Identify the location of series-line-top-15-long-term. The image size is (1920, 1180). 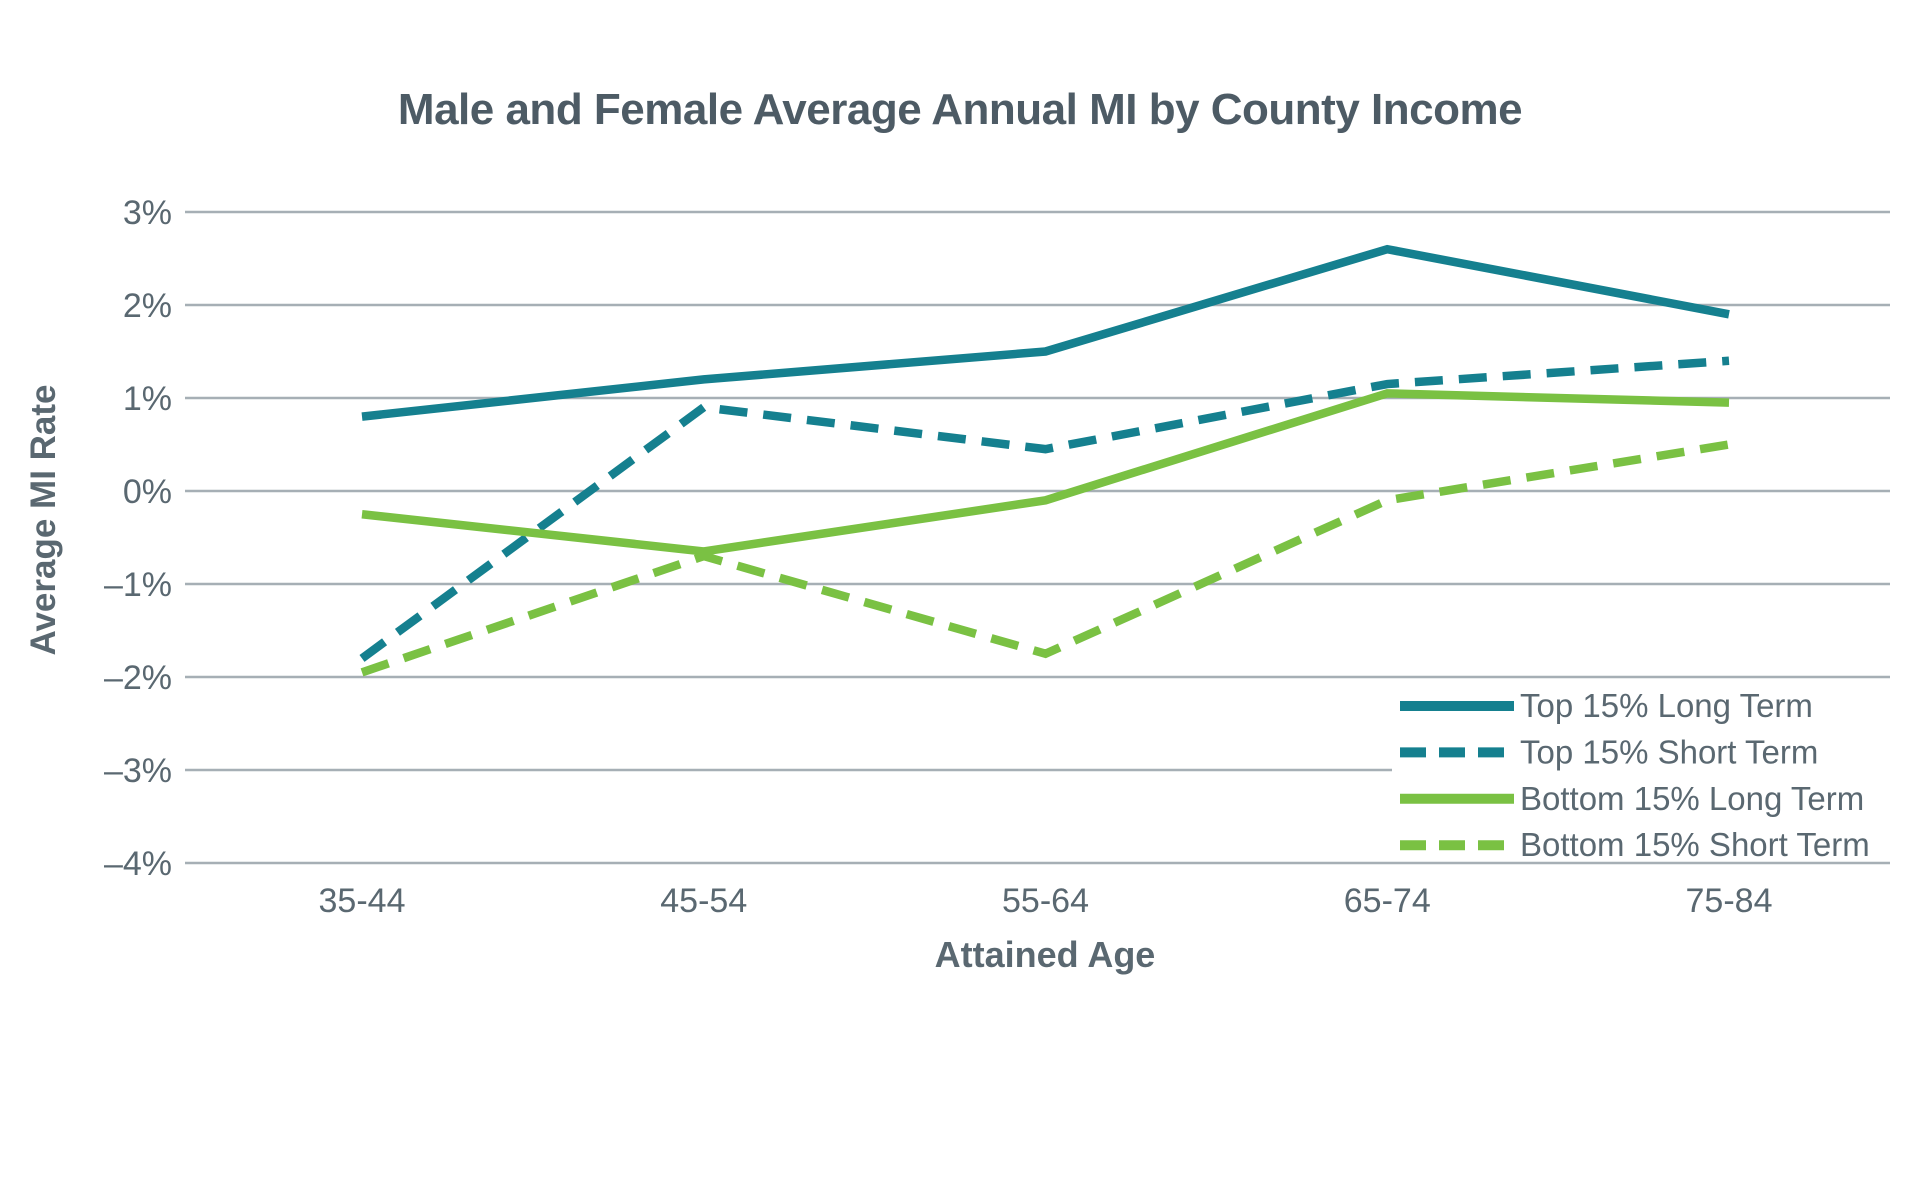
(1045, 332).